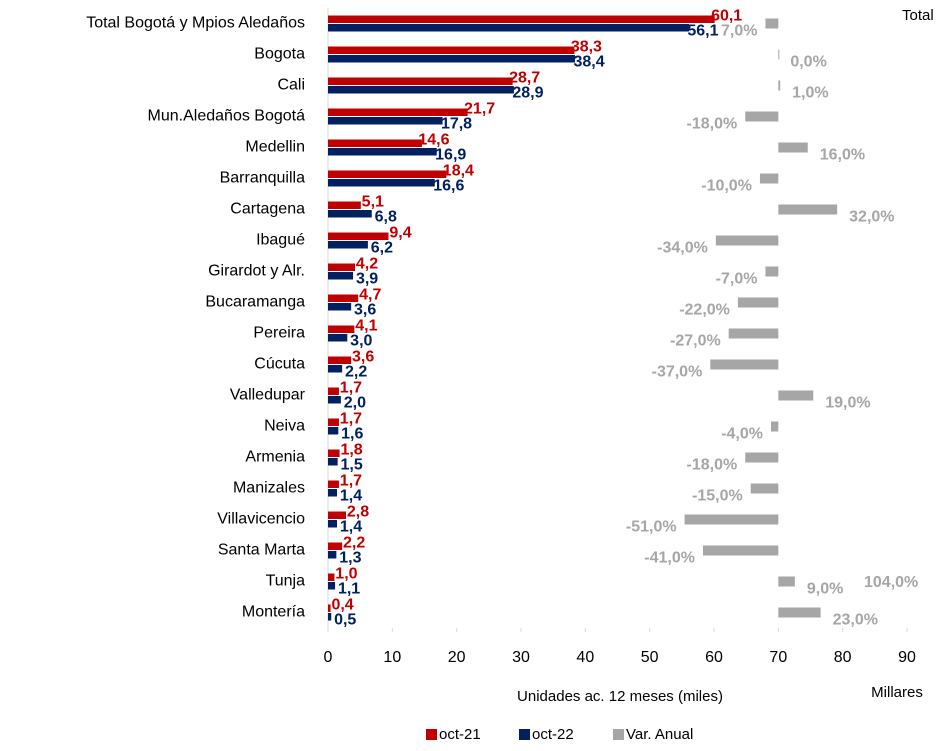 Image resolution: width=940 pixels, height=751 pixels. I want to click on data-label: -37,0%, so click(677, 372).